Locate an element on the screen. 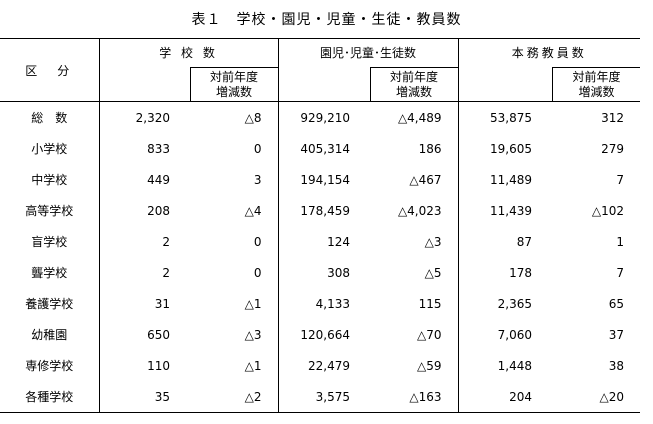 The image size is (653, 424). cell-students-change: △163 is located at coordinates (414, 397).